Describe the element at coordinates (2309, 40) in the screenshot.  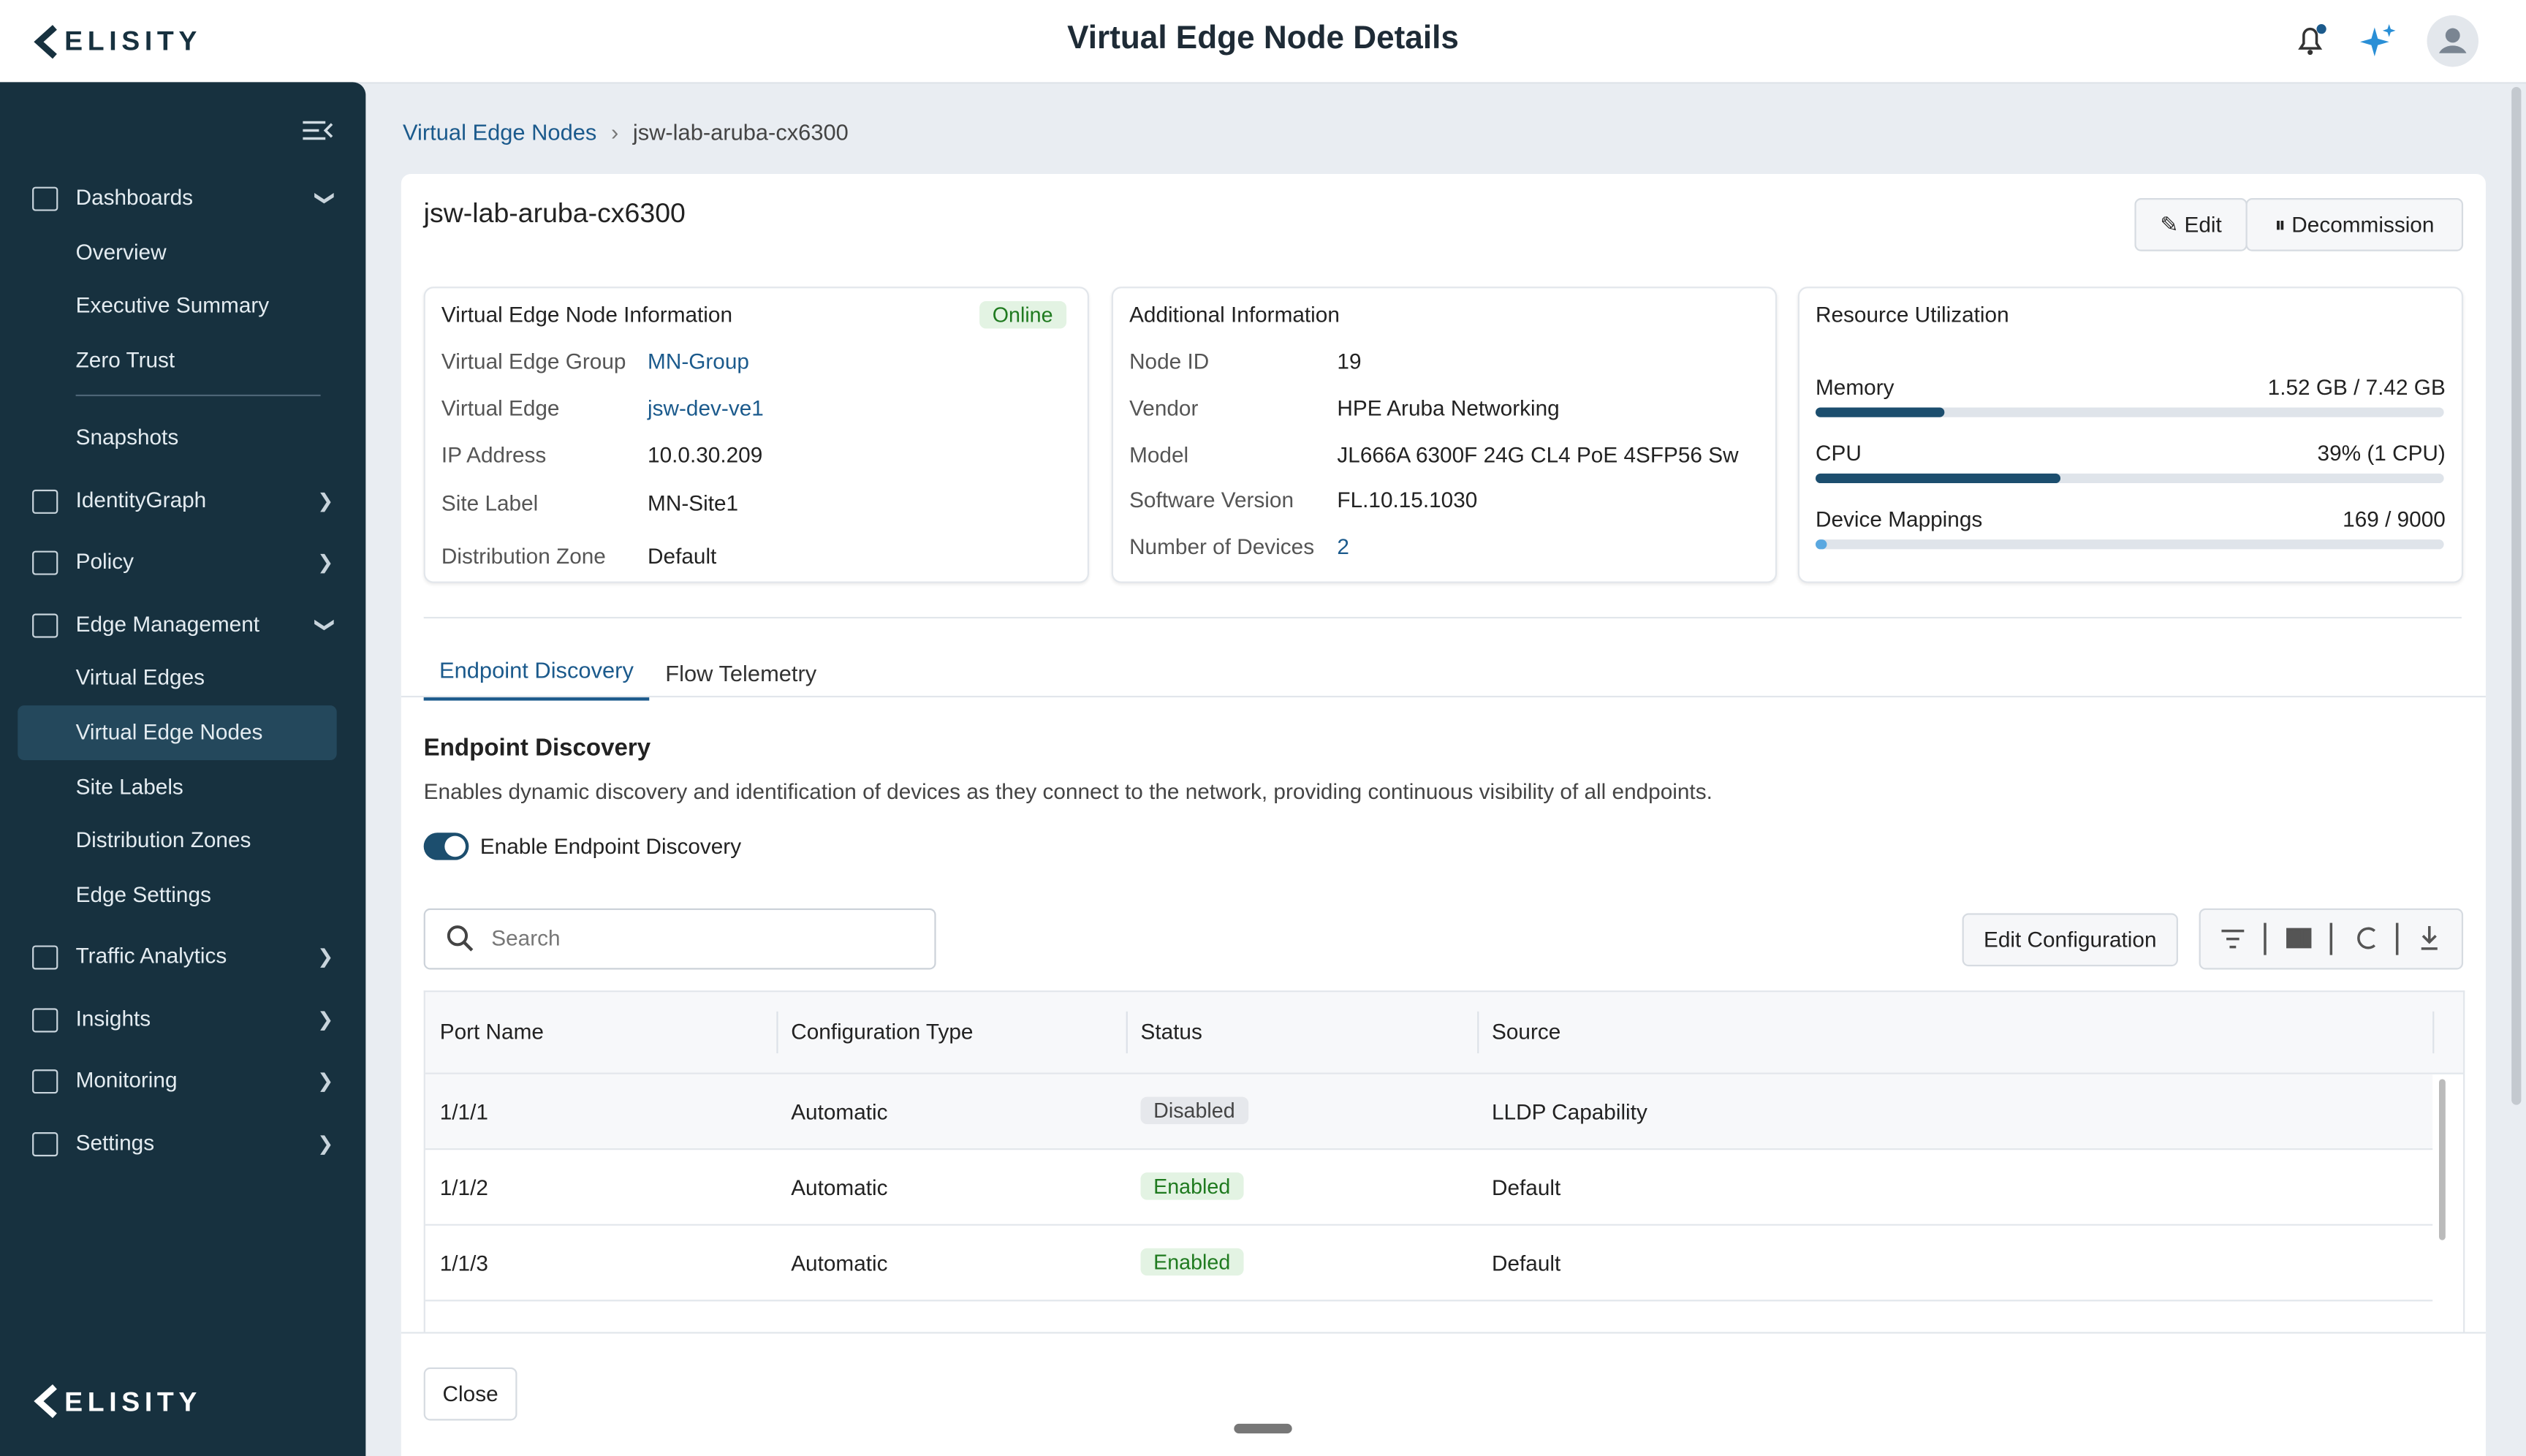
I see `notifications` at that location.